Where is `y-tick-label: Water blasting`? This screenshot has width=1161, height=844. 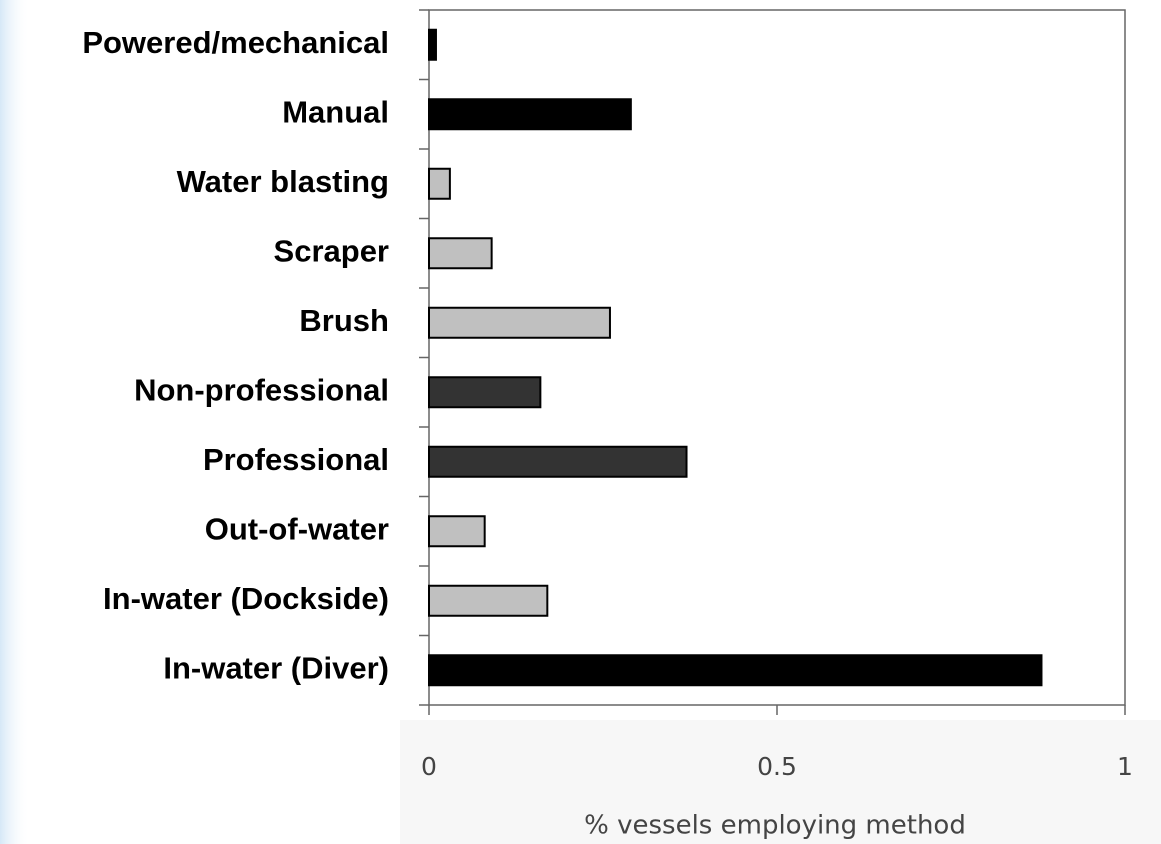 y-tick-label: Water blasting is located at coordinates (283, 181).